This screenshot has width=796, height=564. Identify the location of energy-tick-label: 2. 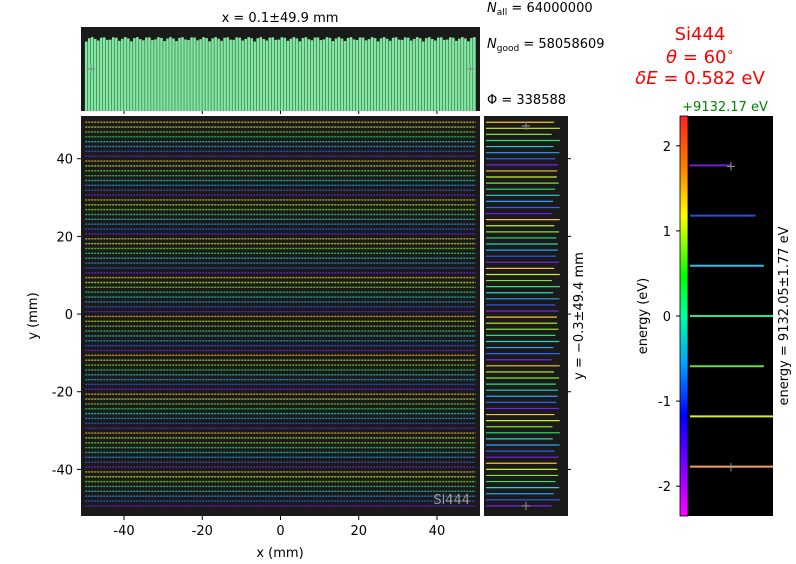
(667, 147).